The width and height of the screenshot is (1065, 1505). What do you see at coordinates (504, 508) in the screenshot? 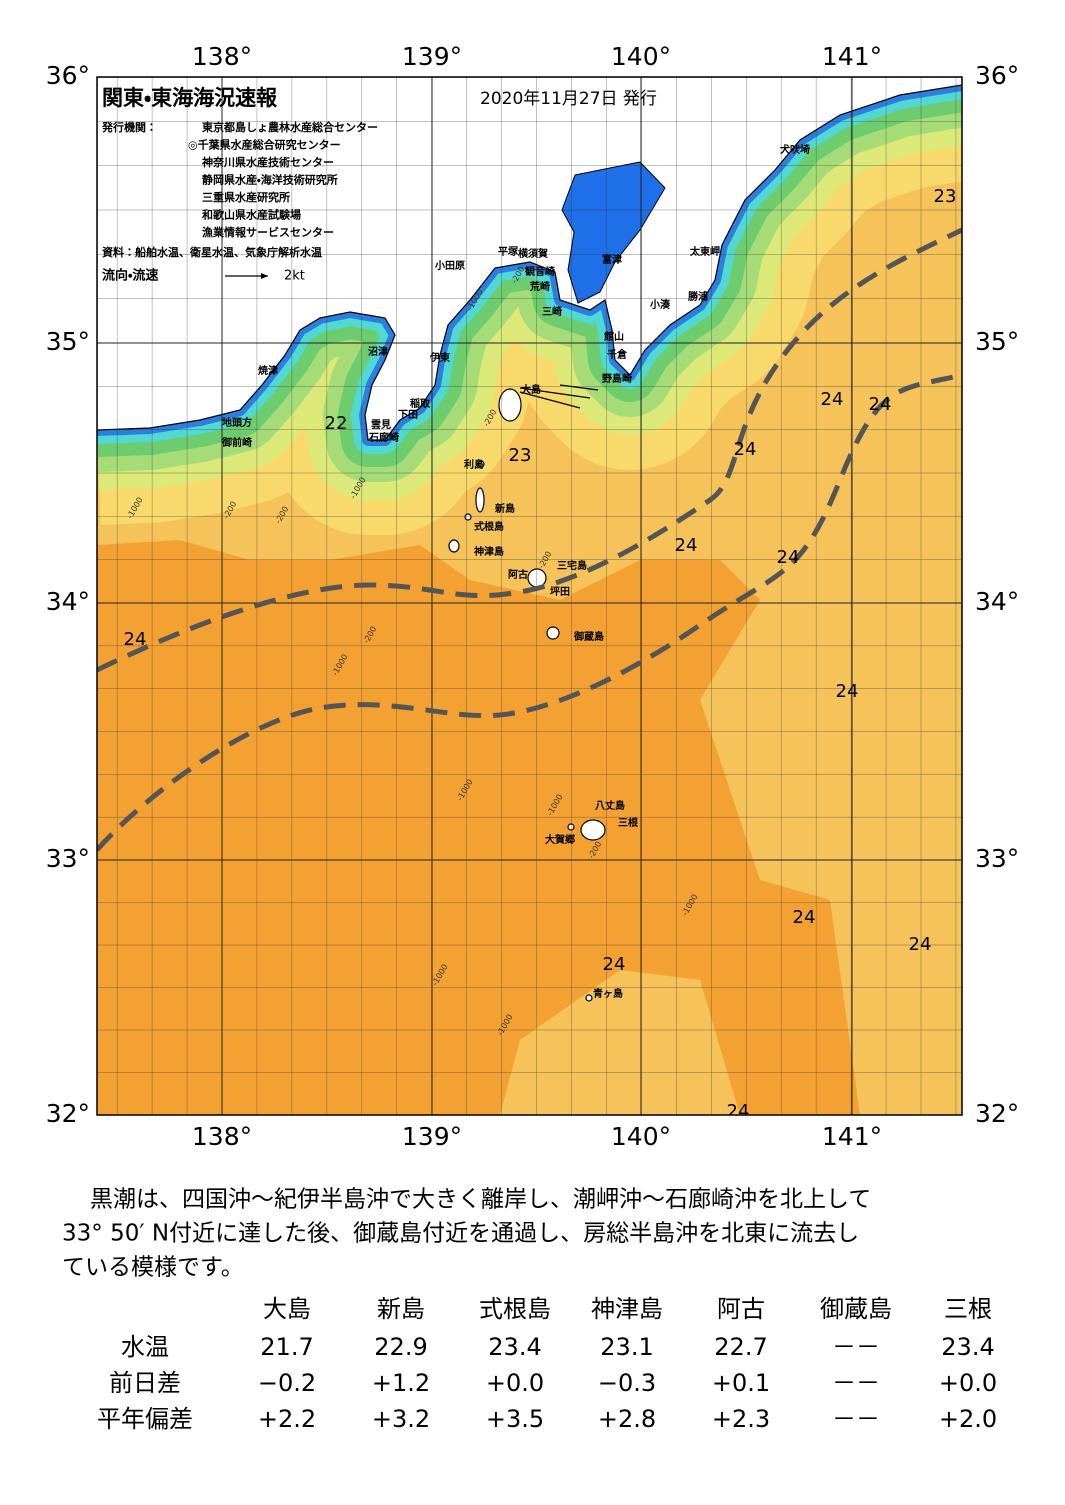
I see `place-name: 新島` at bounding box center [504, 508].